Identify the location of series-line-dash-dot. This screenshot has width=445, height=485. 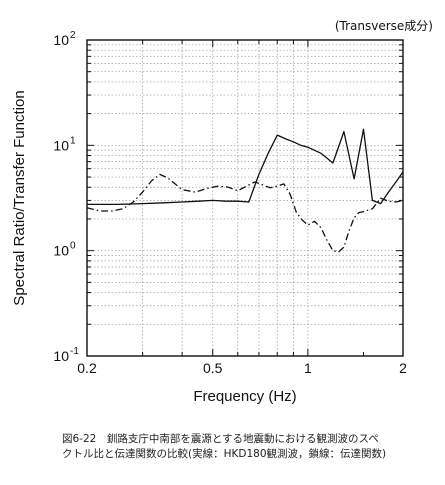
(245, 213).